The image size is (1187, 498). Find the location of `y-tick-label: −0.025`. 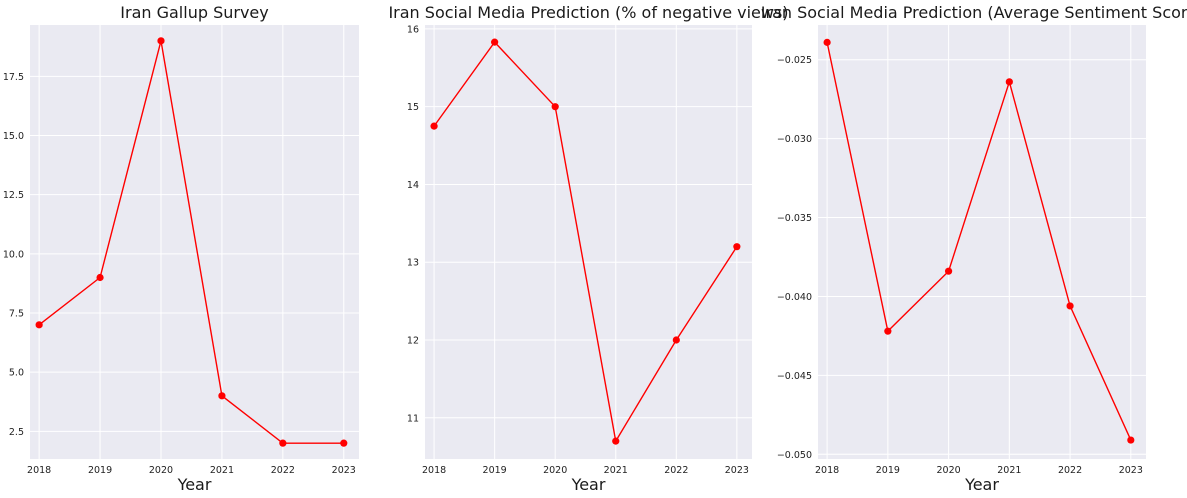

y-tick-label: −0.025 is located at coordinates (794, 60).